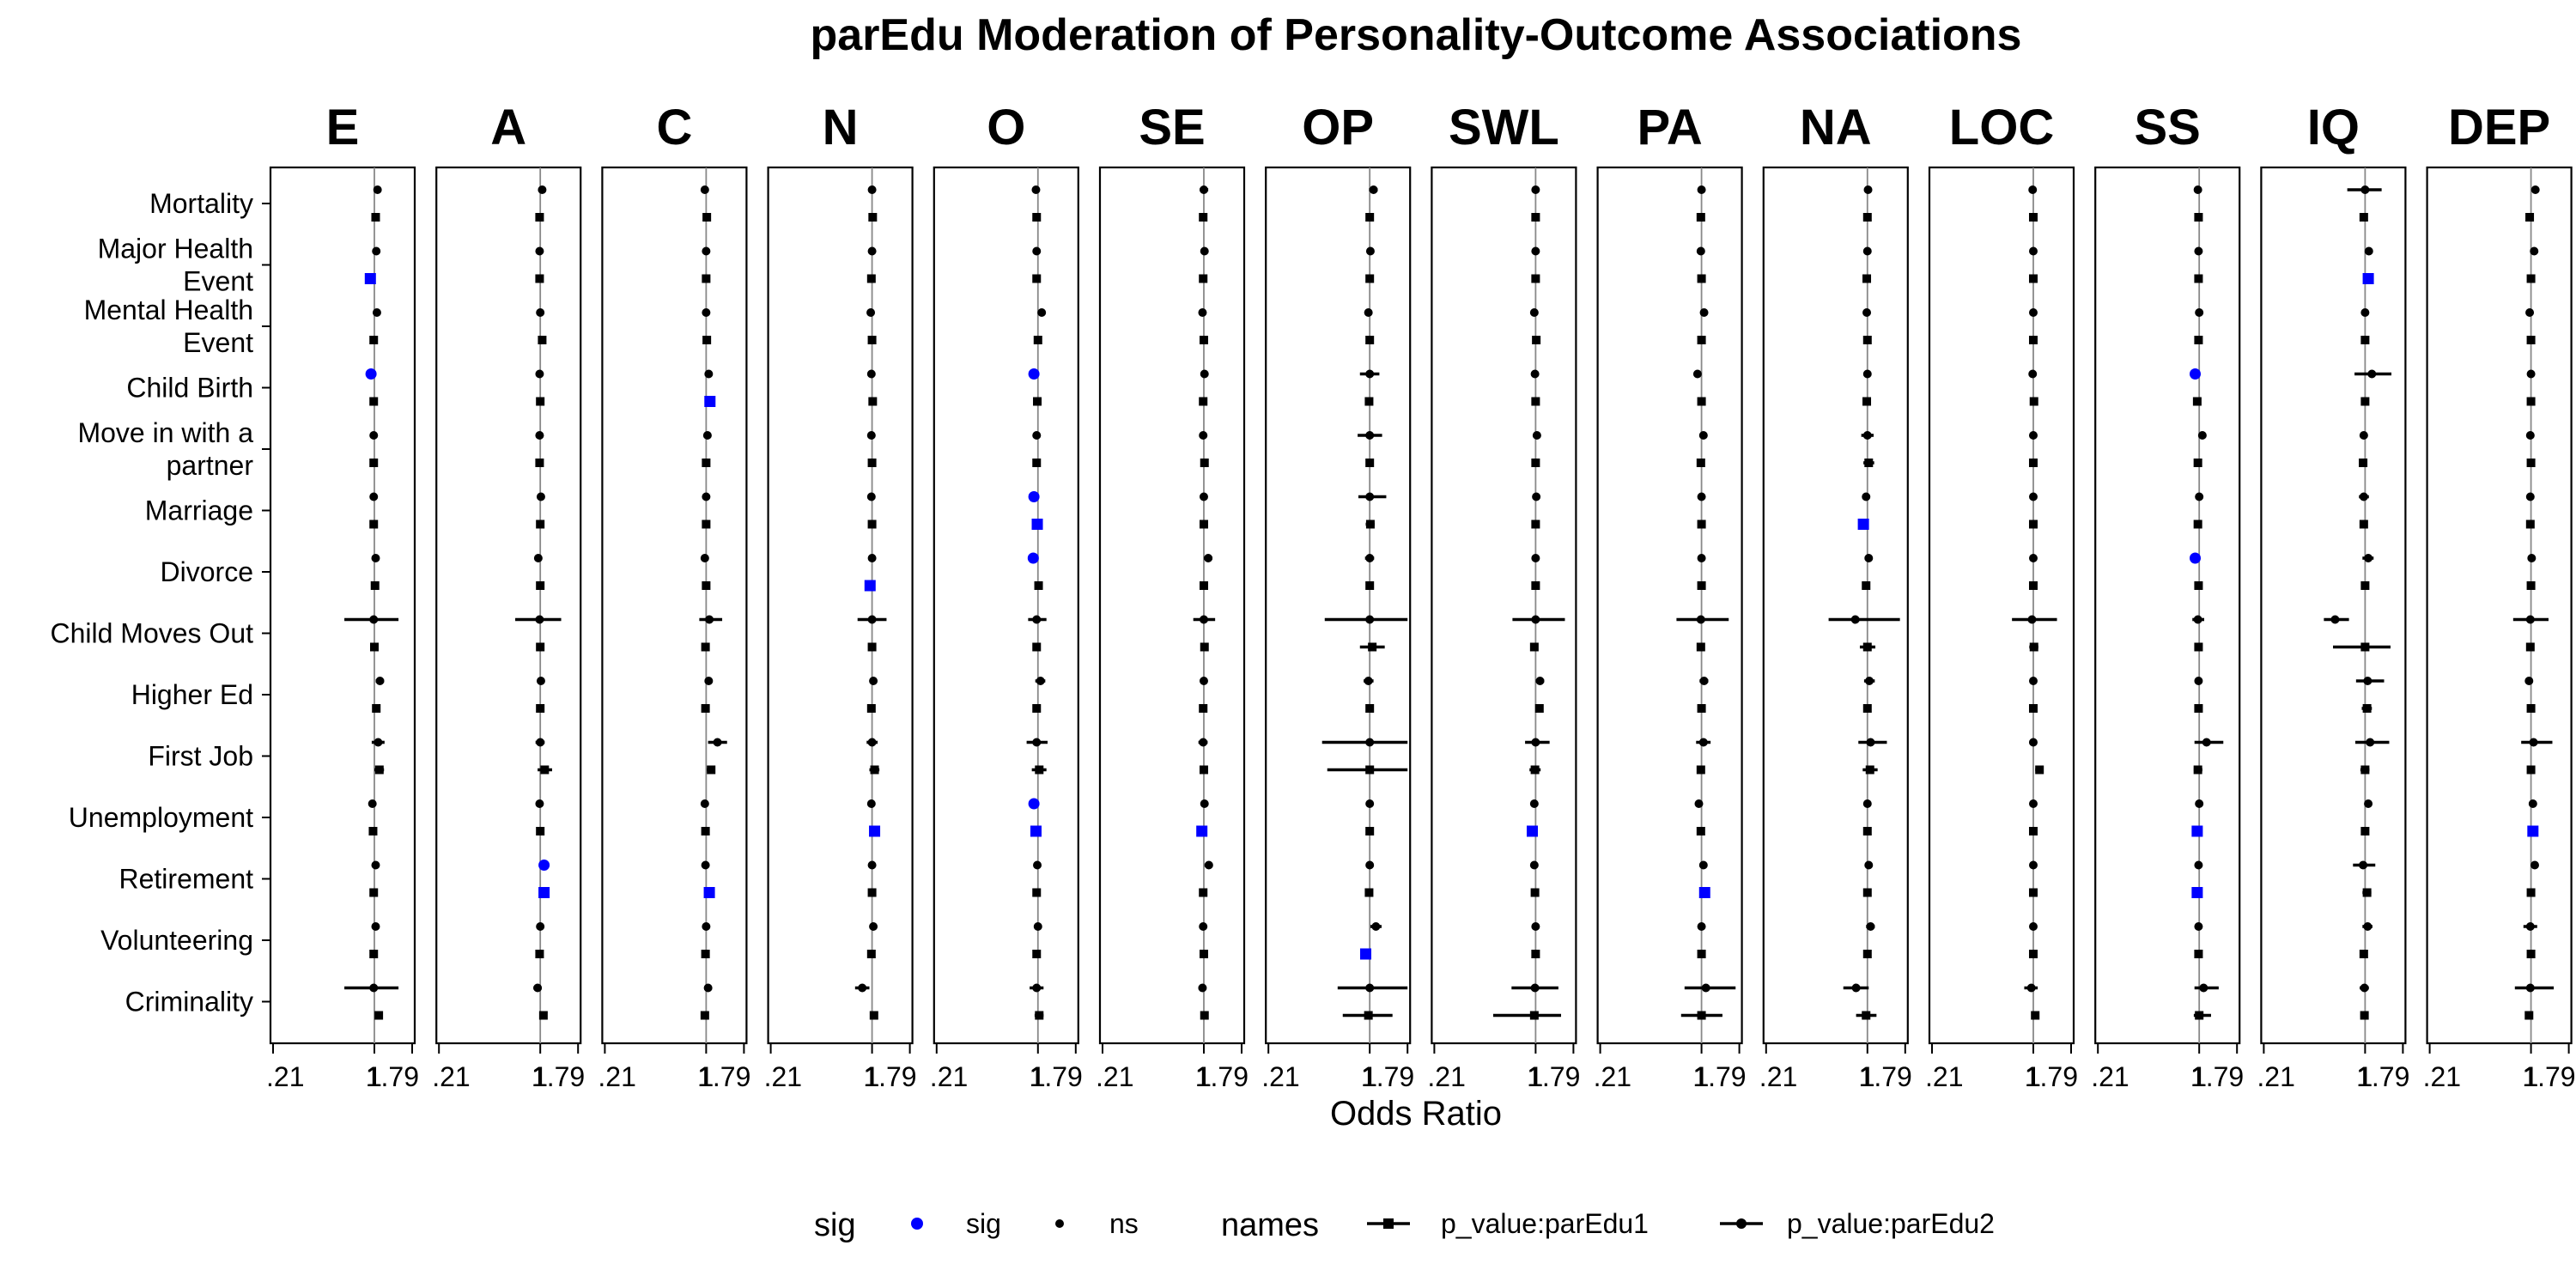 The image size is (2576, 1288). I want to click on panel-o: O .21 11.79, so click(1006, 596).